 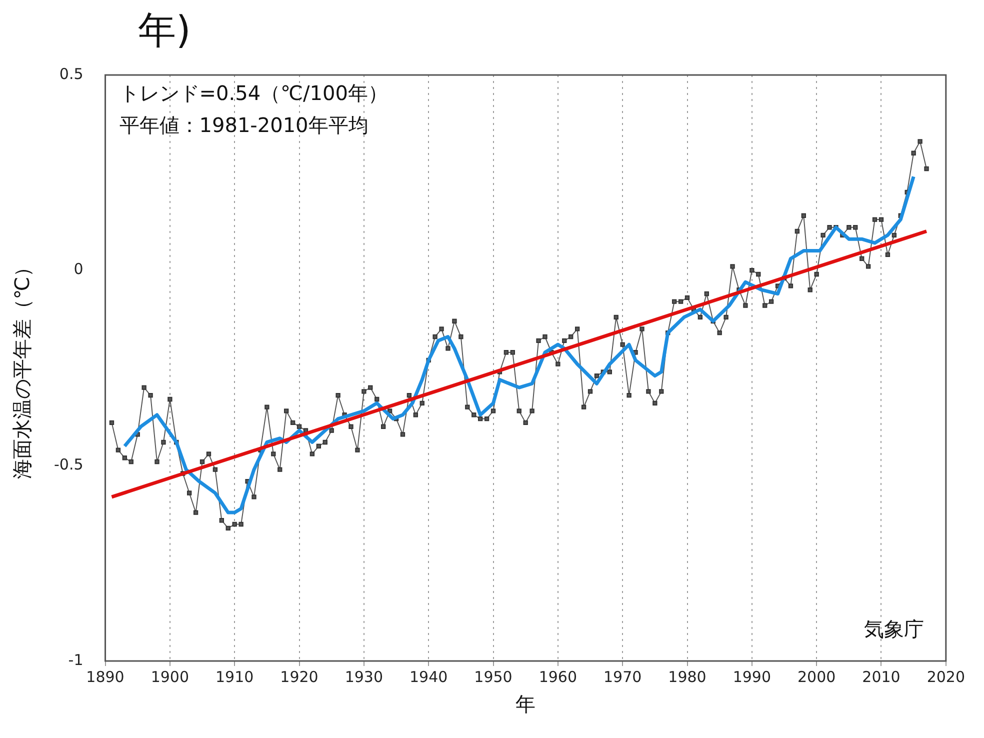 I want to click on y-tick-label: 0, so click(x=79, y=269).